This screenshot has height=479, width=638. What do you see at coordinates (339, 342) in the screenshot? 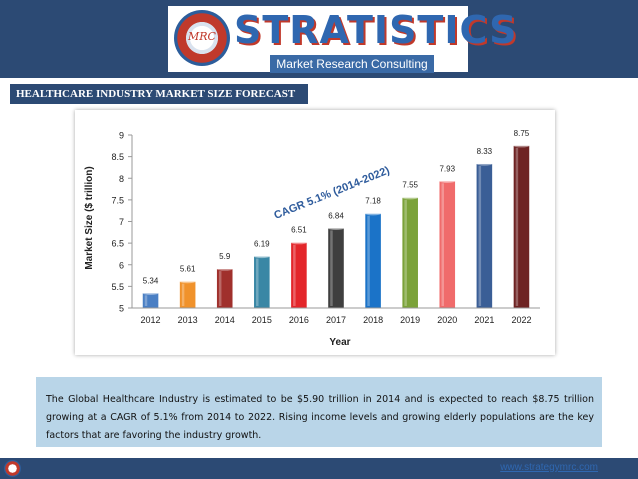
I see `x-axis-title: Year` at bounding box center [339, 342].